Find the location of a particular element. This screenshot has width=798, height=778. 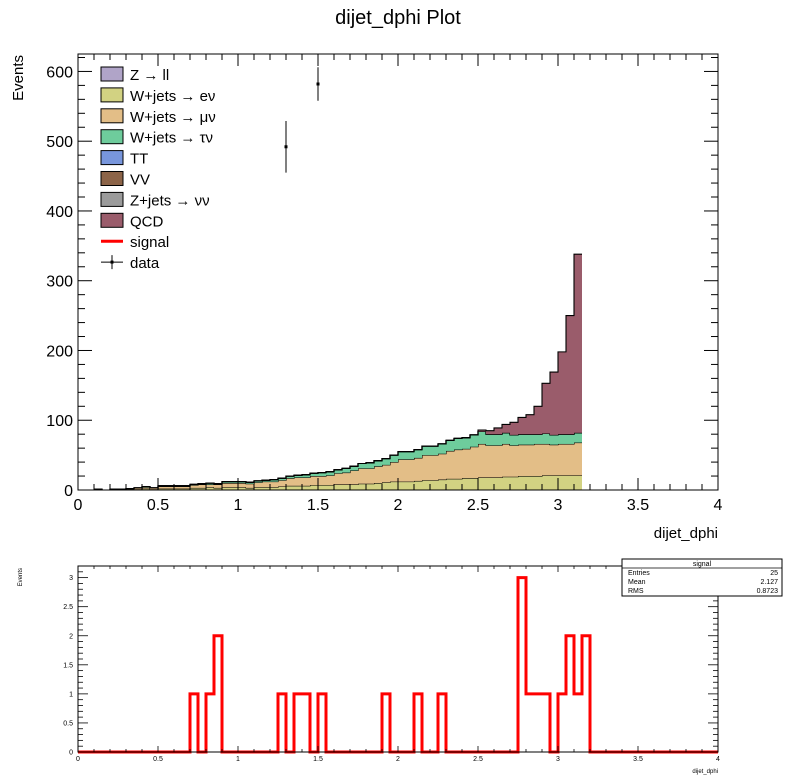

stats-entries-label: Entries is located at coordinates (639, 573).